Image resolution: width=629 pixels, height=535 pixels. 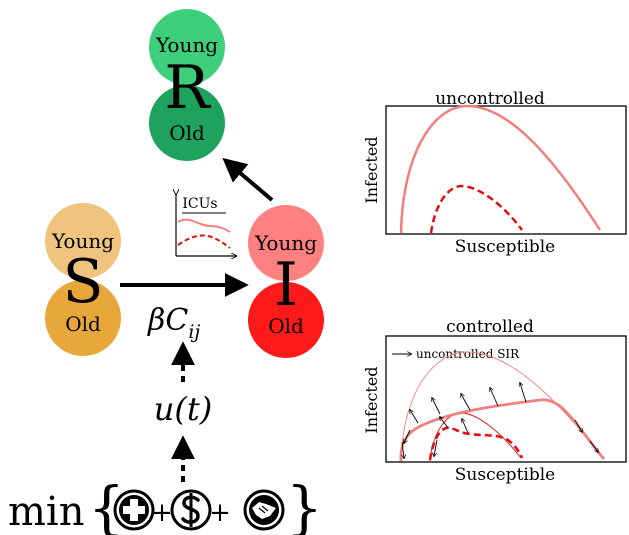 I want to click on i-young-label: Young, so click(x=285, y=243).